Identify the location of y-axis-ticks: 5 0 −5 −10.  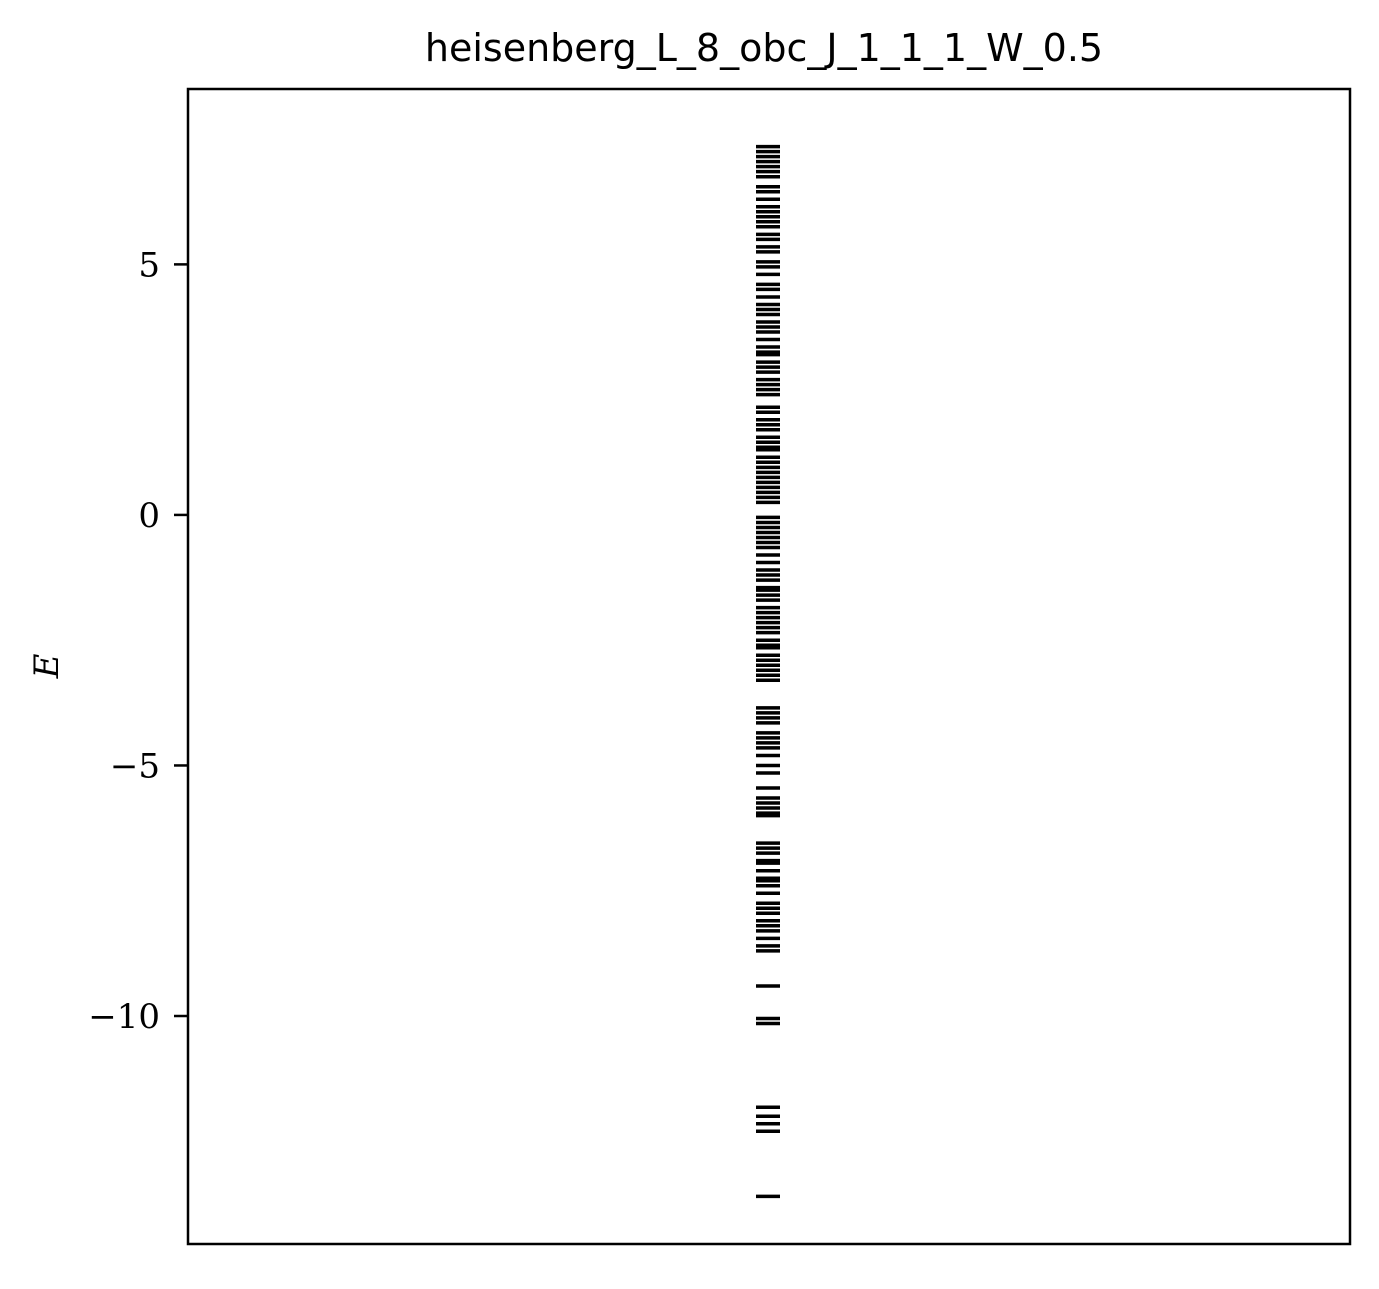
(138, 641).